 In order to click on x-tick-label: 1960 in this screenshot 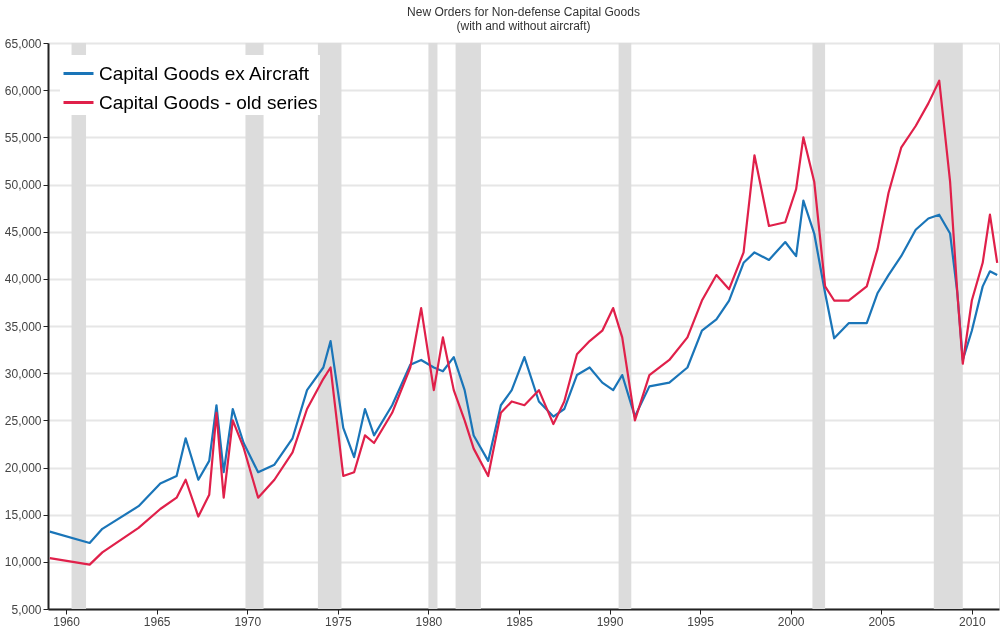, I will do `click(67, 621)`.